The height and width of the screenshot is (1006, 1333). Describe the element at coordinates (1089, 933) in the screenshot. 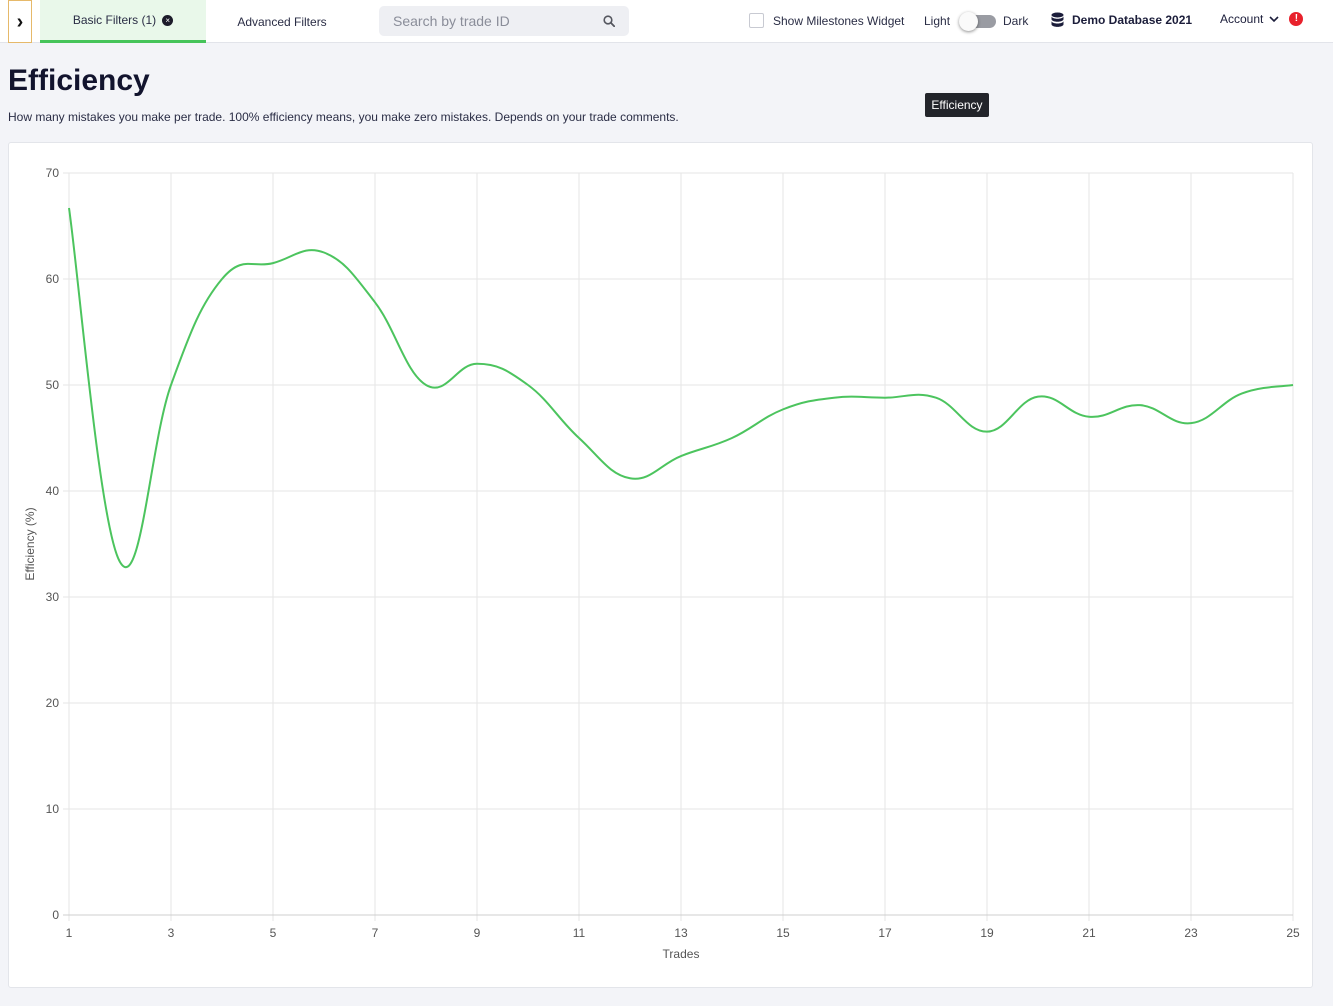

I see `x-tick-label: 21` at that location.